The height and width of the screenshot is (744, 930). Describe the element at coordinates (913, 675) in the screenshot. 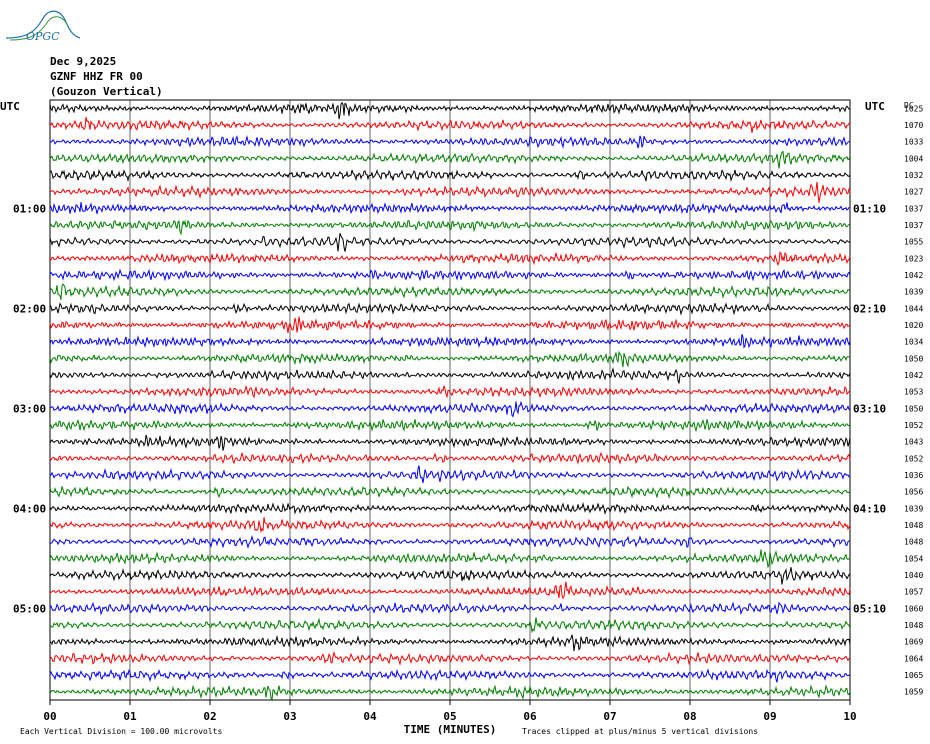

I see `dc-offset-label: 1065` at that location.